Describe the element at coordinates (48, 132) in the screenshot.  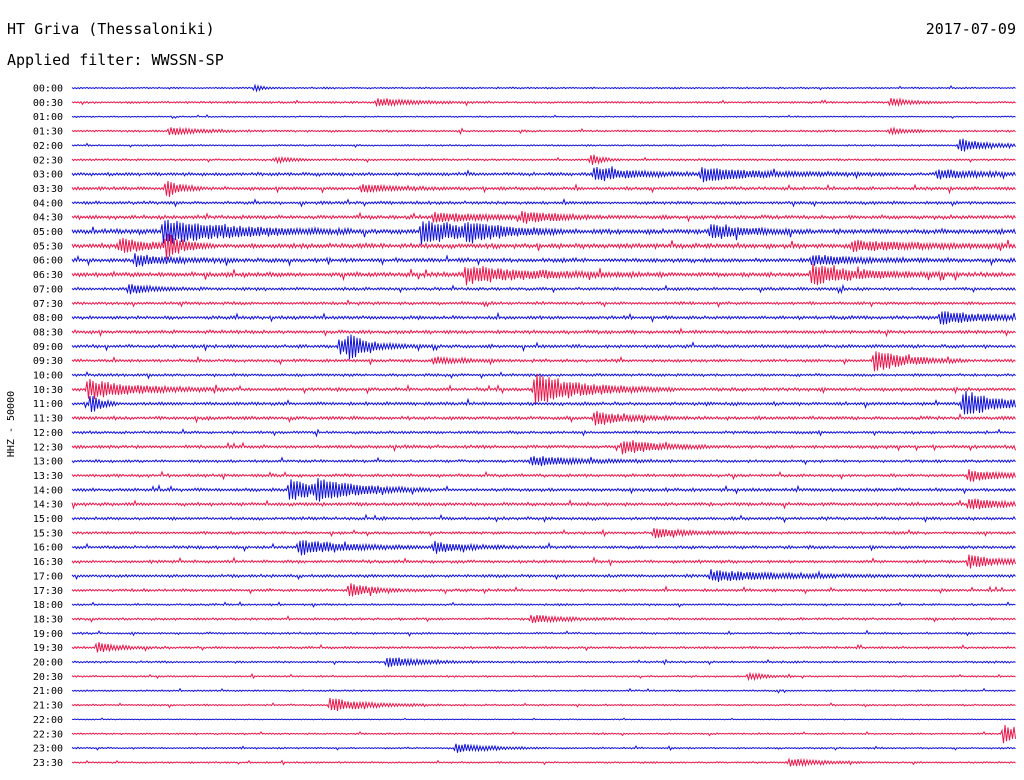
I see `row-label: 01:30` at that location.